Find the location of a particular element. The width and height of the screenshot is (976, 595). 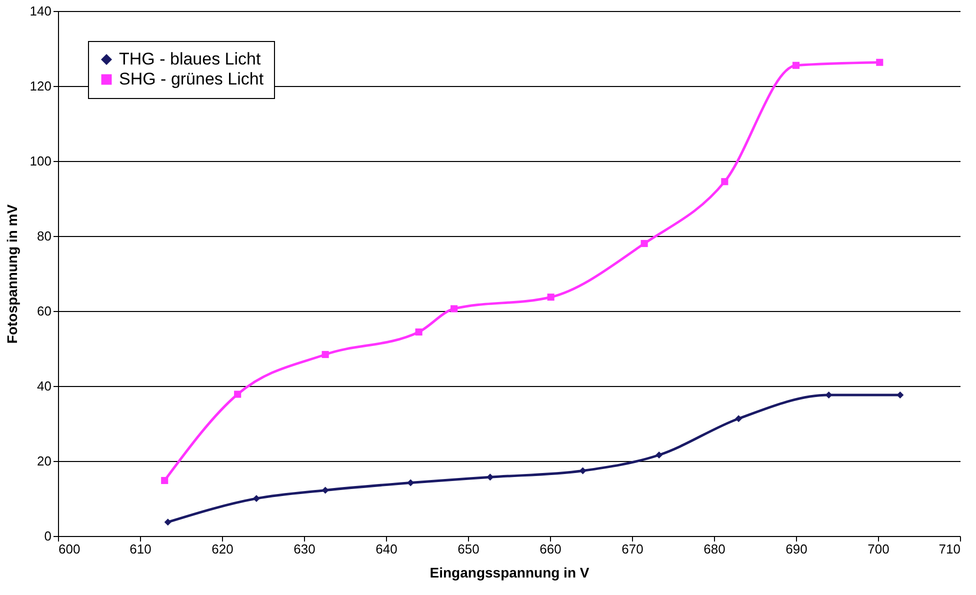

x-tick-label: 620 is located at coordinates (223, 549).